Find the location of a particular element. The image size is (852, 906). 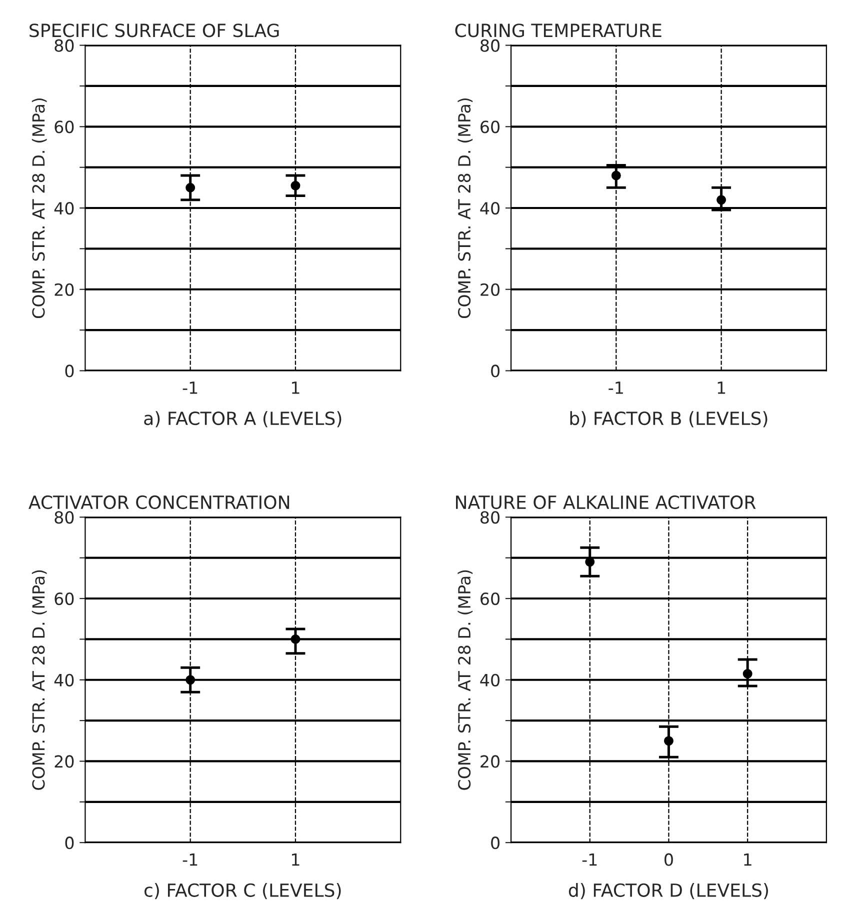

x-axis-title: c) FACTOR C (LEVELS) is located at coordinates (242, 891).